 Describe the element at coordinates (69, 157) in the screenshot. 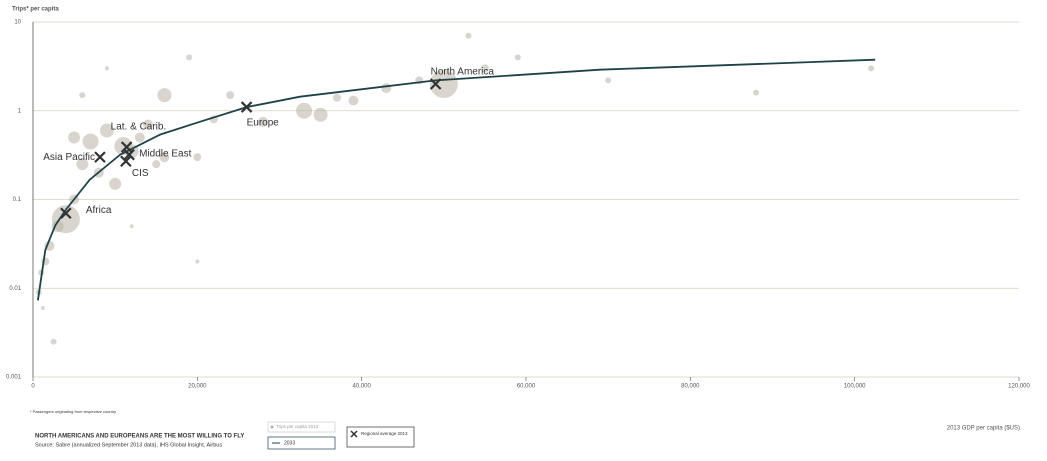

I see `region-label: Asia Pacific` at that location.